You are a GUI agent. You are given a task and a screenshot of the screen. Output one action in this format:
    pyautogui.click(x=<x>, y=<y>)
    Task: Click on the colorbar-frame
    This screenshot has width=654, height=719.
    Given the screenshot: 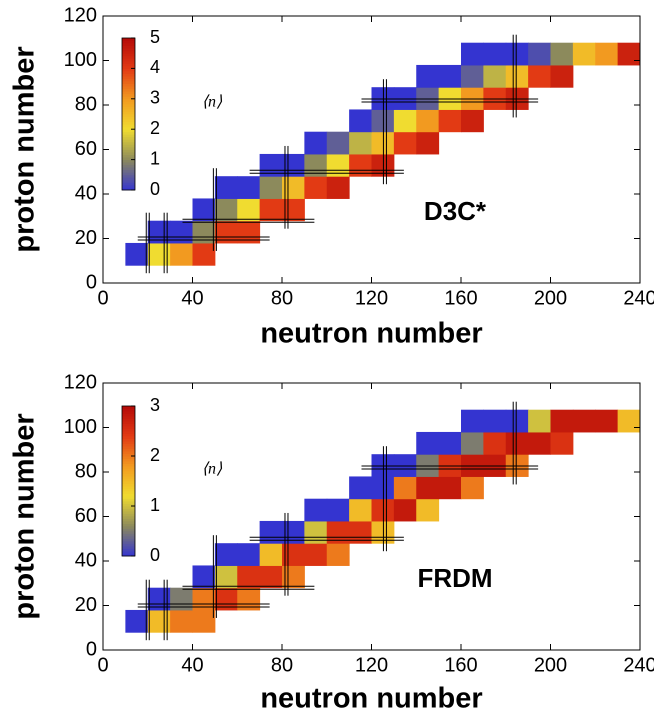 What is the action you would take?
    pyautogui.click(x=128, y=481)
    